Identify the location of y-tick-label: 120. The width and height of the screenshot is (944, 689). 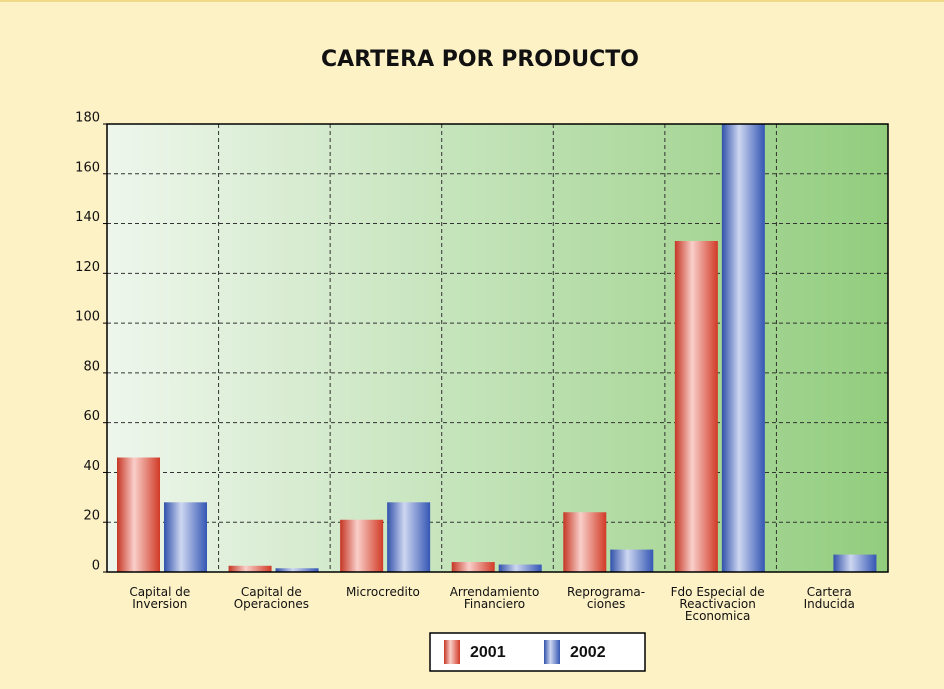
(87, 267).